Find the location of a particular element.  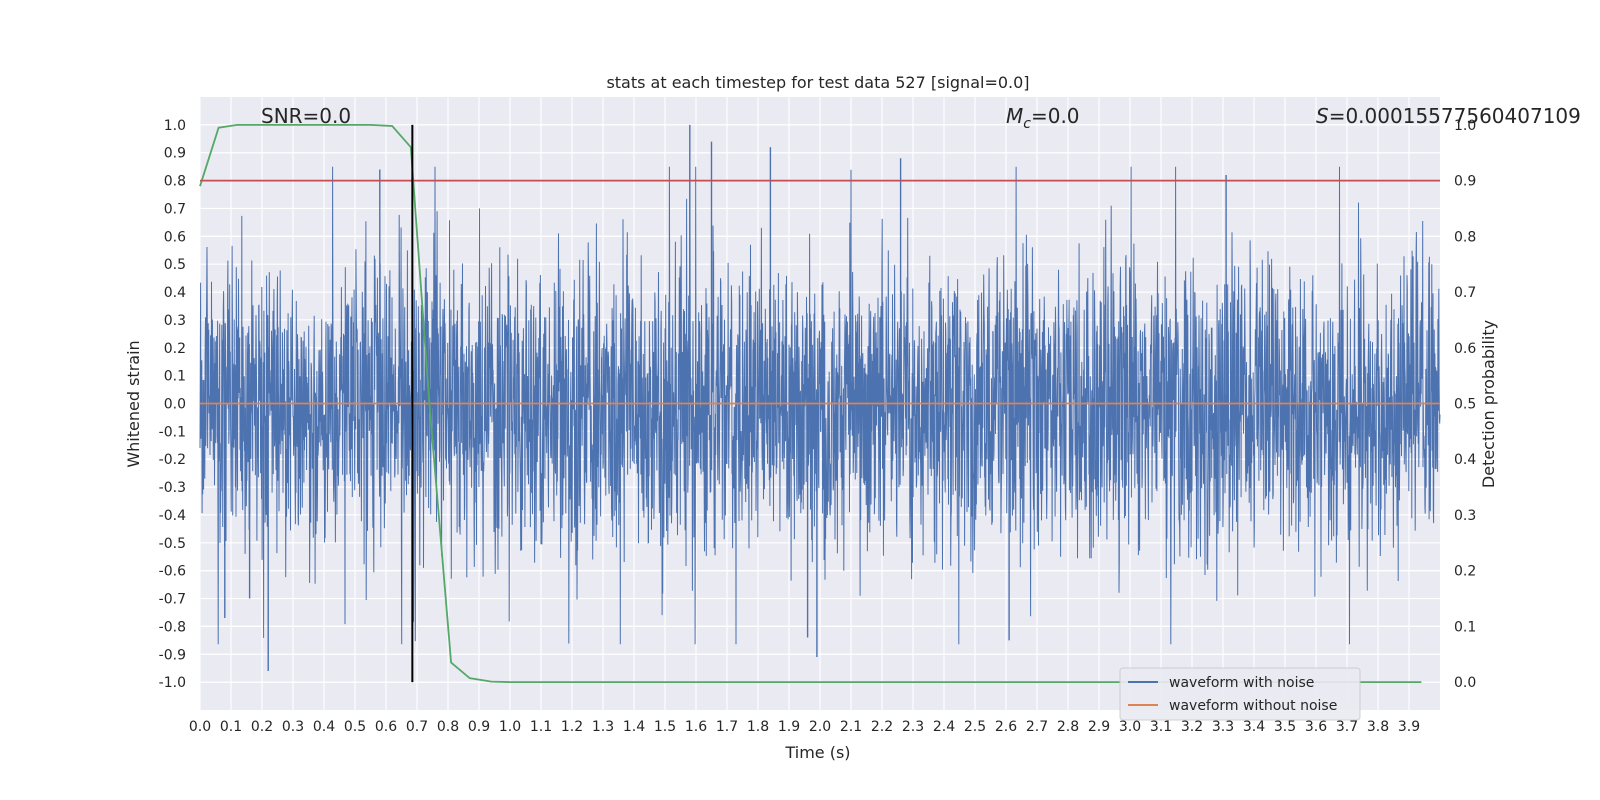

y-tick-label: 0.3 is located at coordinates (175, 321).